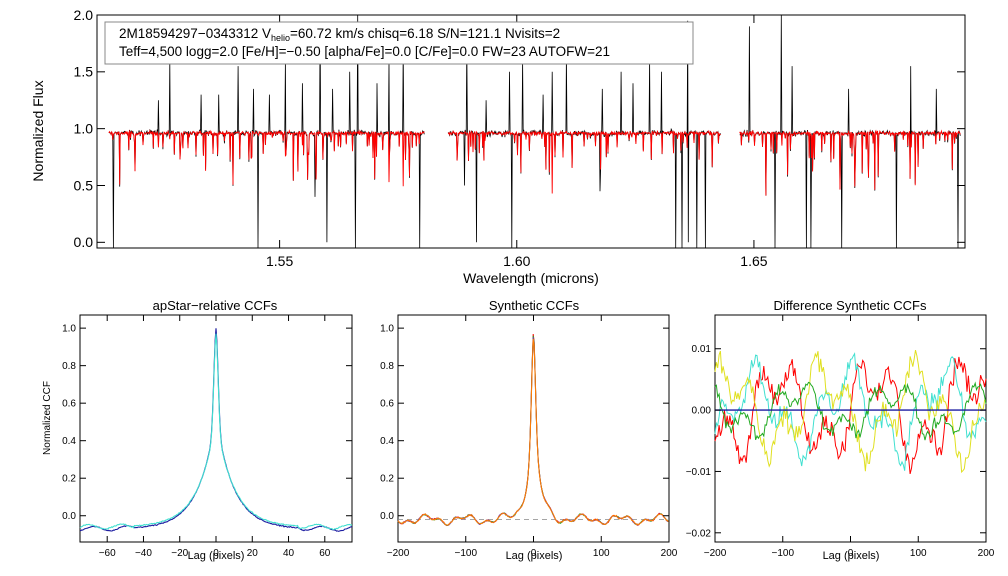 The image size is (1008, 576). Describe the element at coordinates (387, 329) in the screenshot. I see `synthetic-ccf-ytick-label: 1.0` at that location.